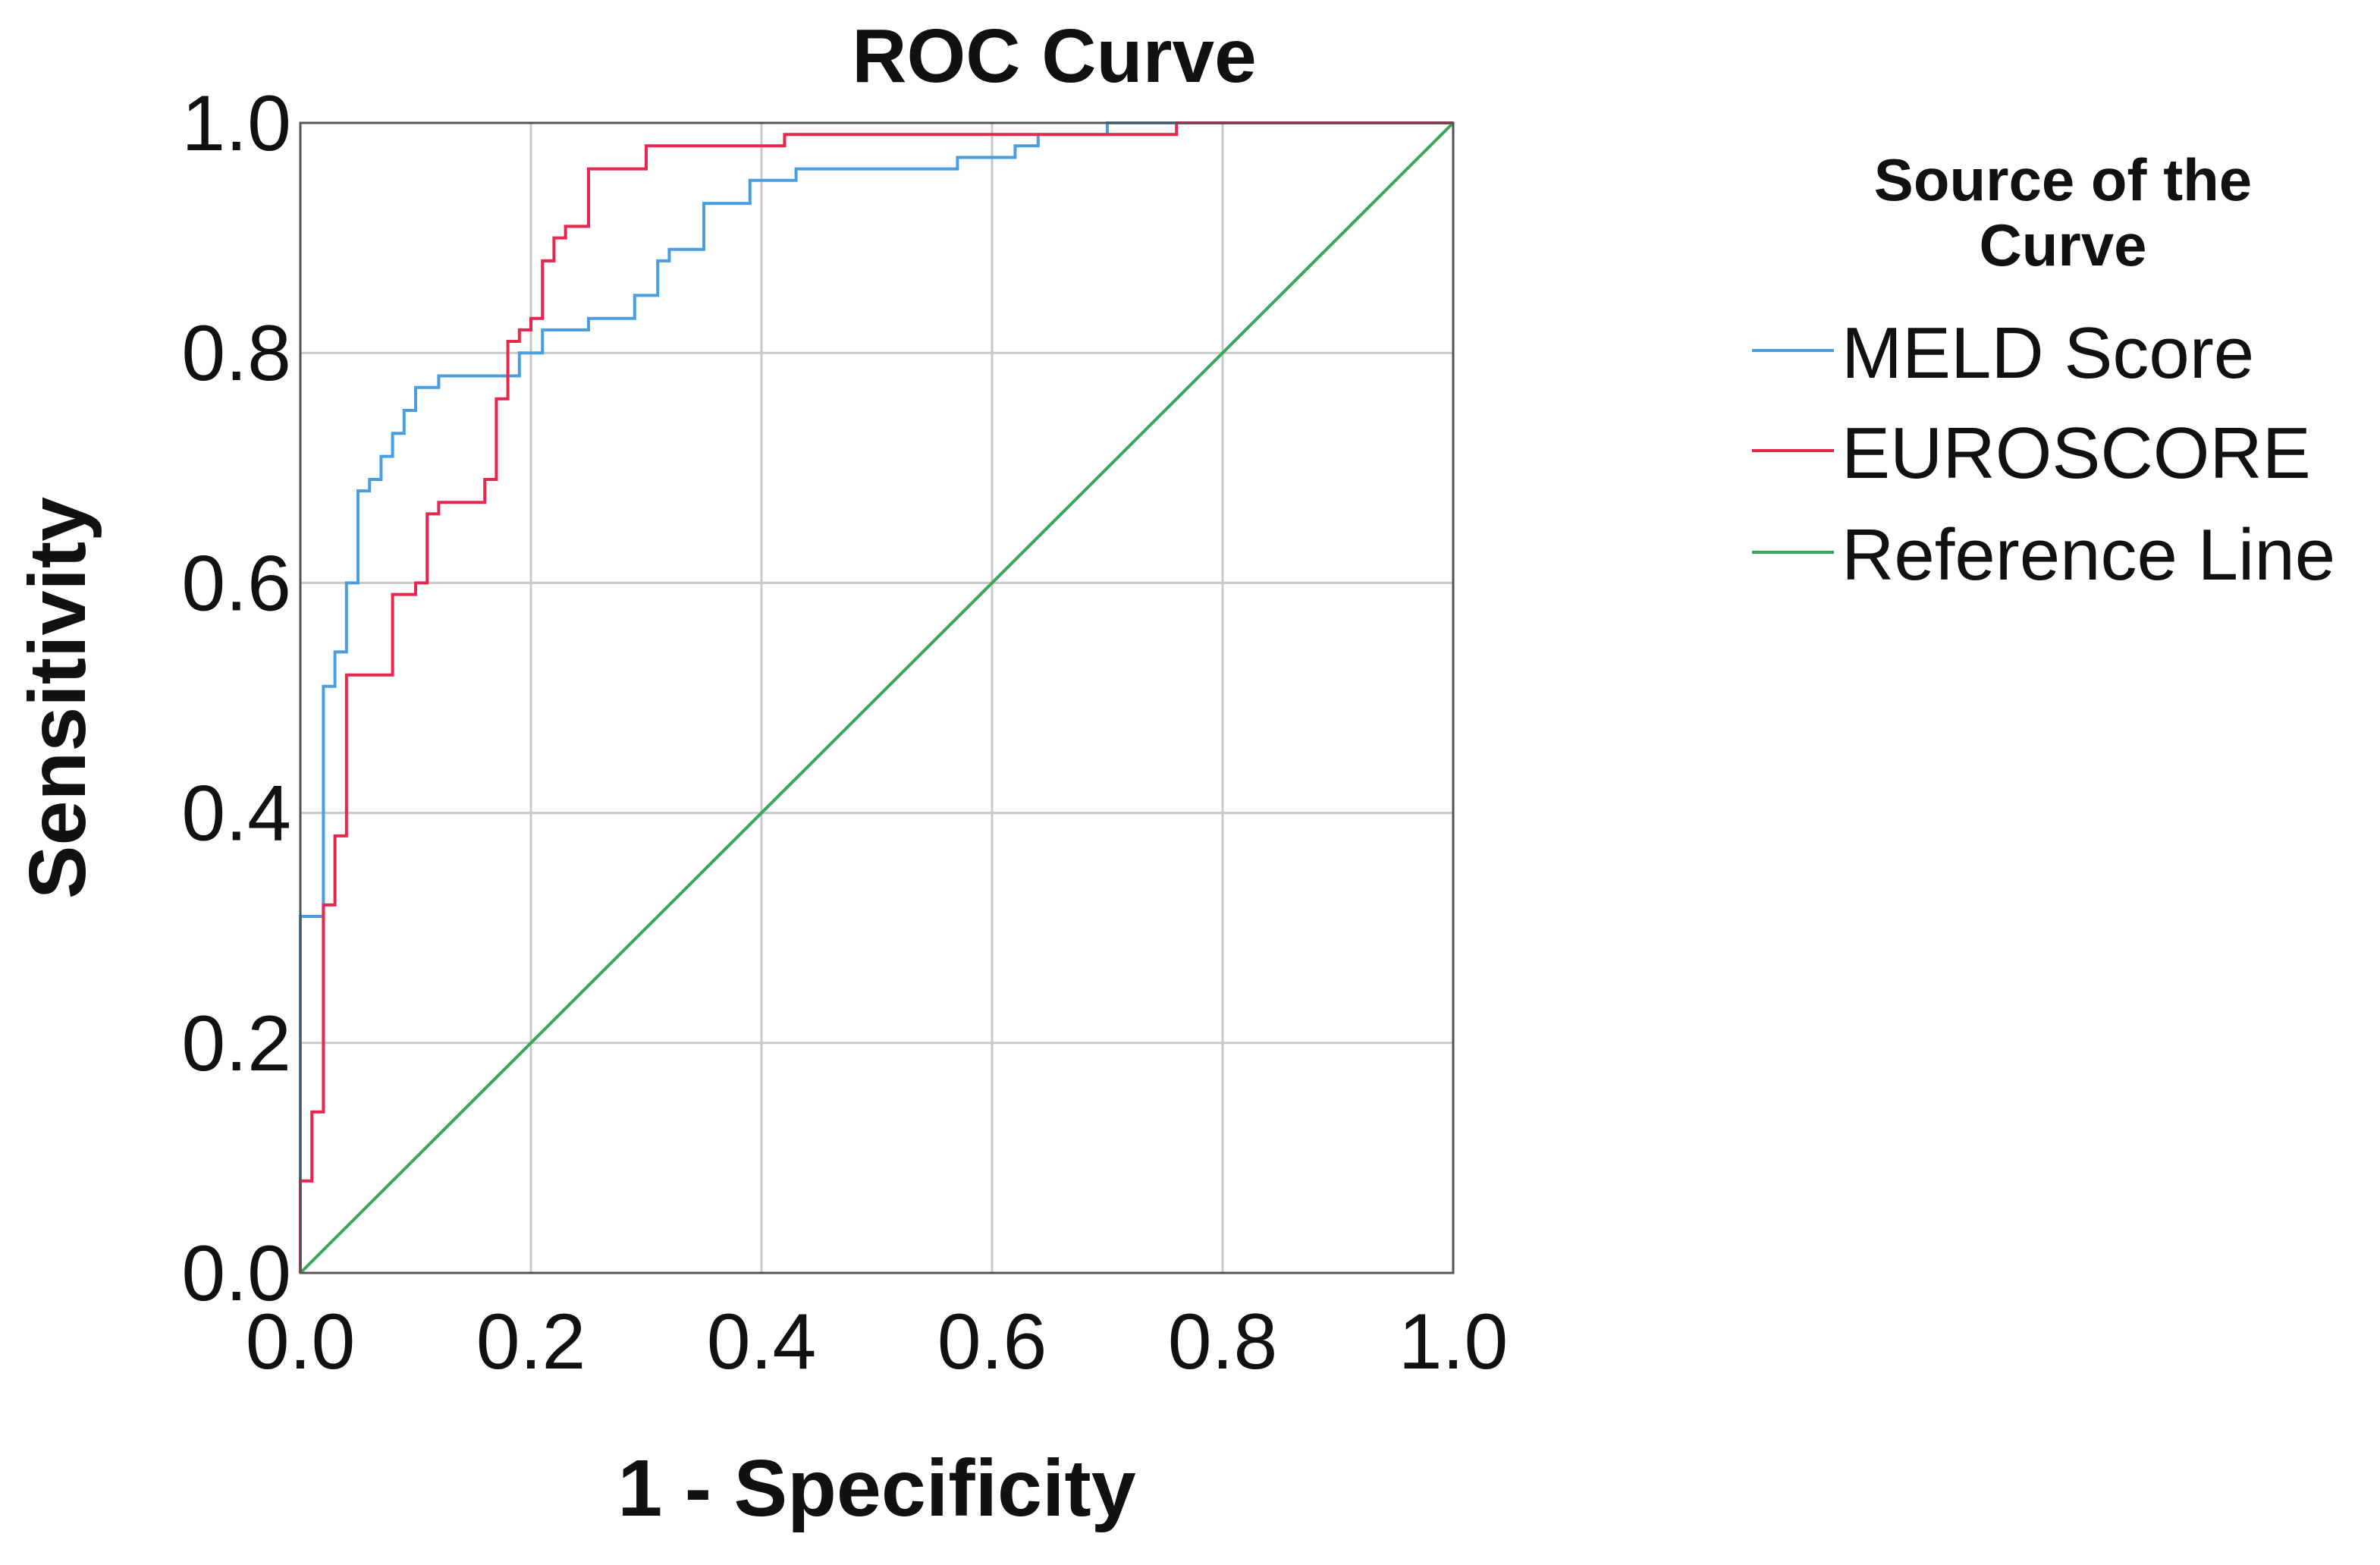 The width and height of the screenshot is (2380, 1565). I want to click on legend-title: Source of the, so click(2063, 179).